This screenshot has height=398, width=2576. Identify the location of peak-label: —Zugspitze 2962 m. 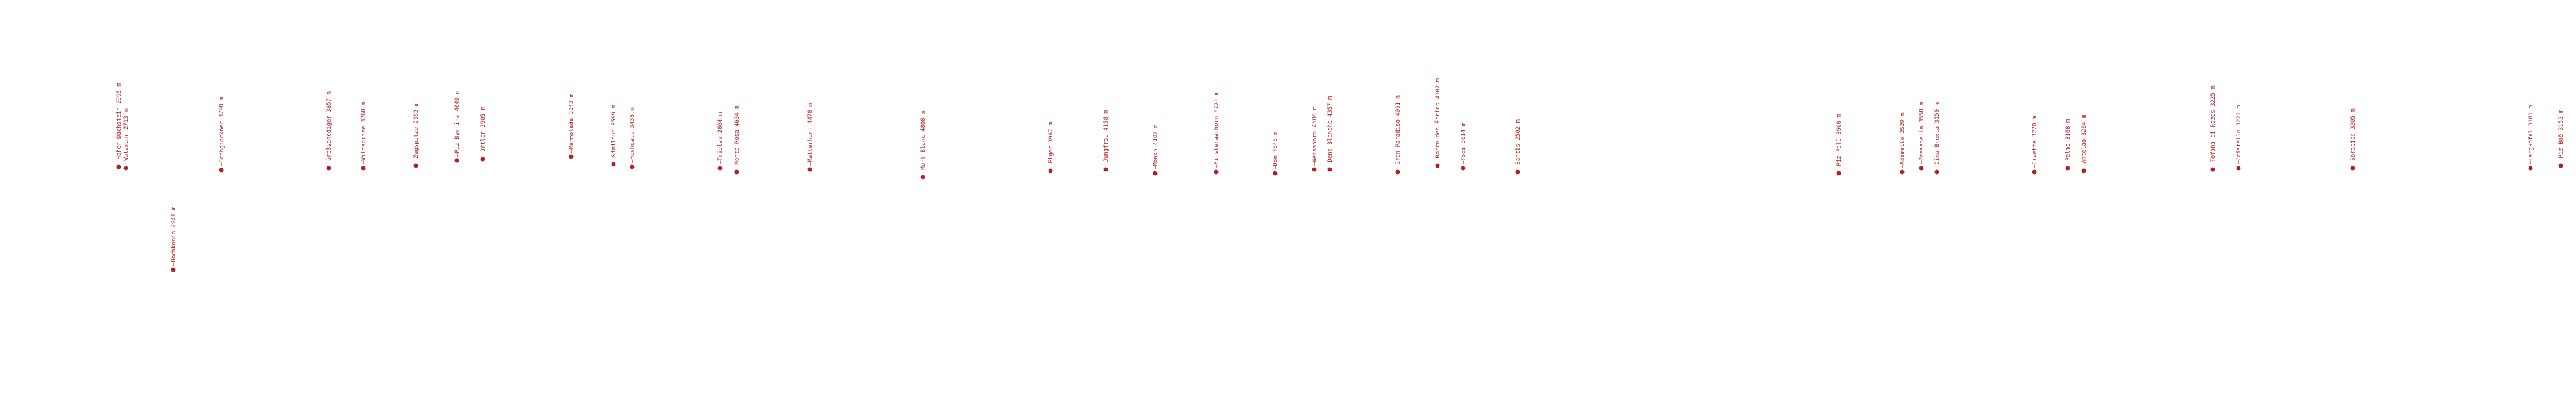
(416, 132).